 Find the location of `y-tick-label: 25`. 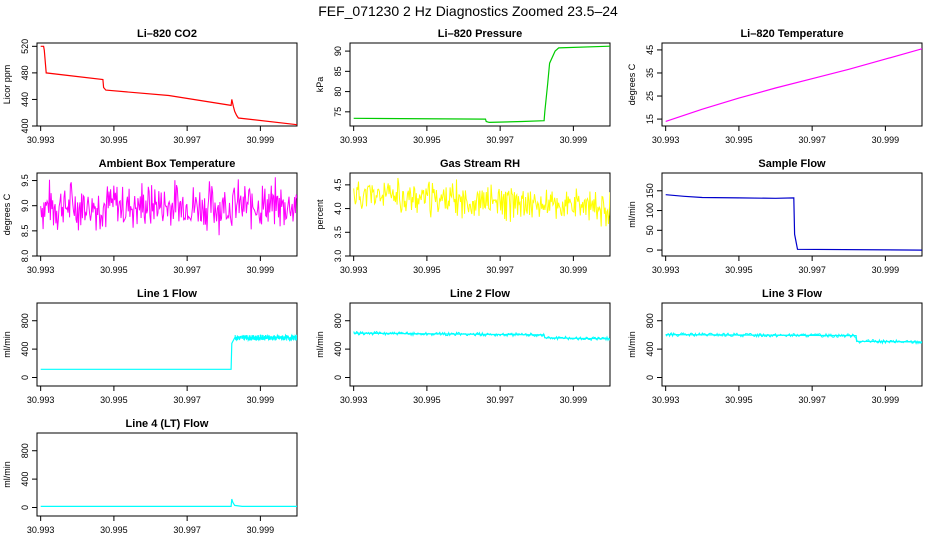

y-tick-label: 25 is located at coordinates (650, 96).